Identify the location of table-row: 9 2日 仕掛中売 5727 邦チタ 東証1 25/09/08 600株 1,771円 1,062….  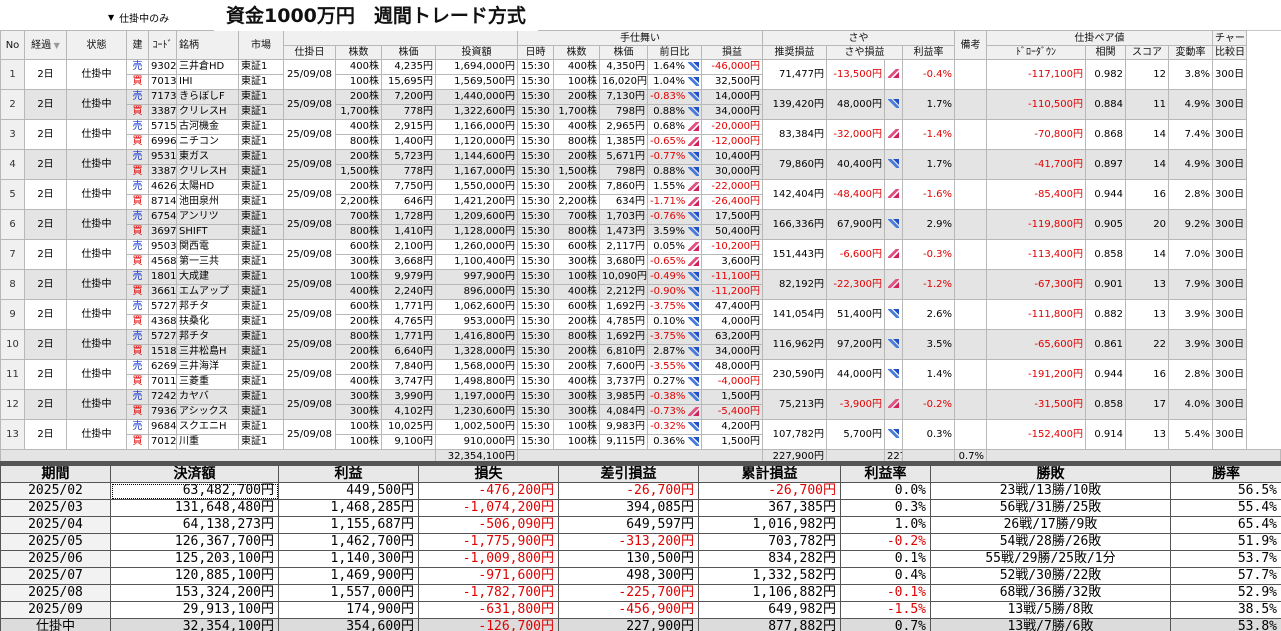
(640, 314).